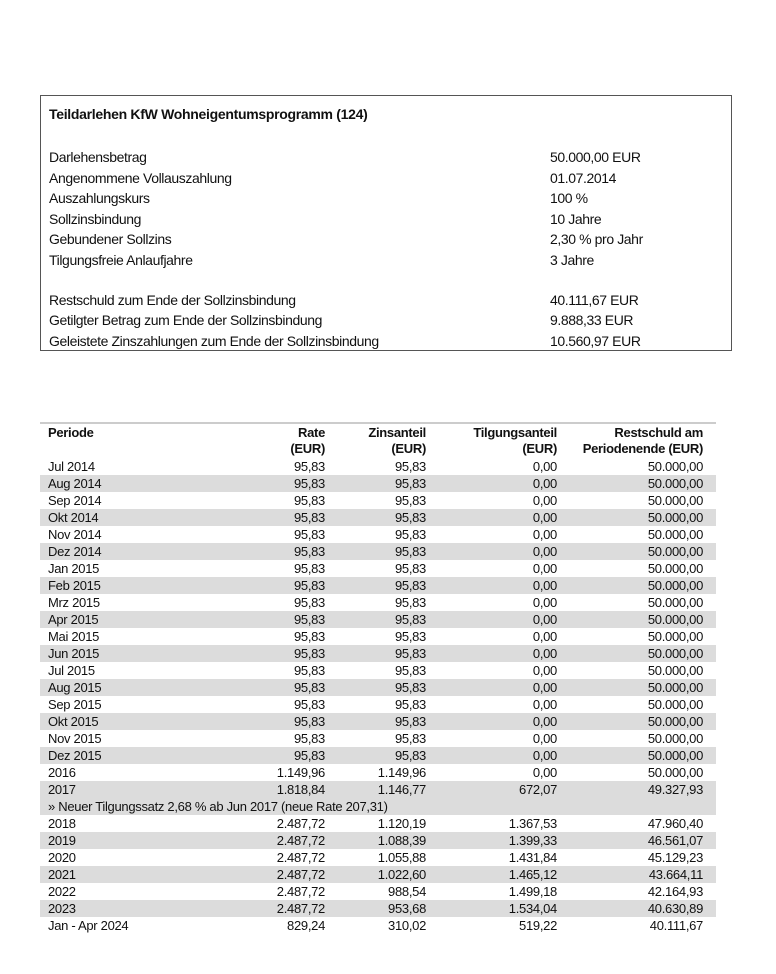 This screenshot has width=776, height=974. Describe the element at coordinates (75, 704) in the screenshot. I see `table-cell: Sep 2015` at that location.